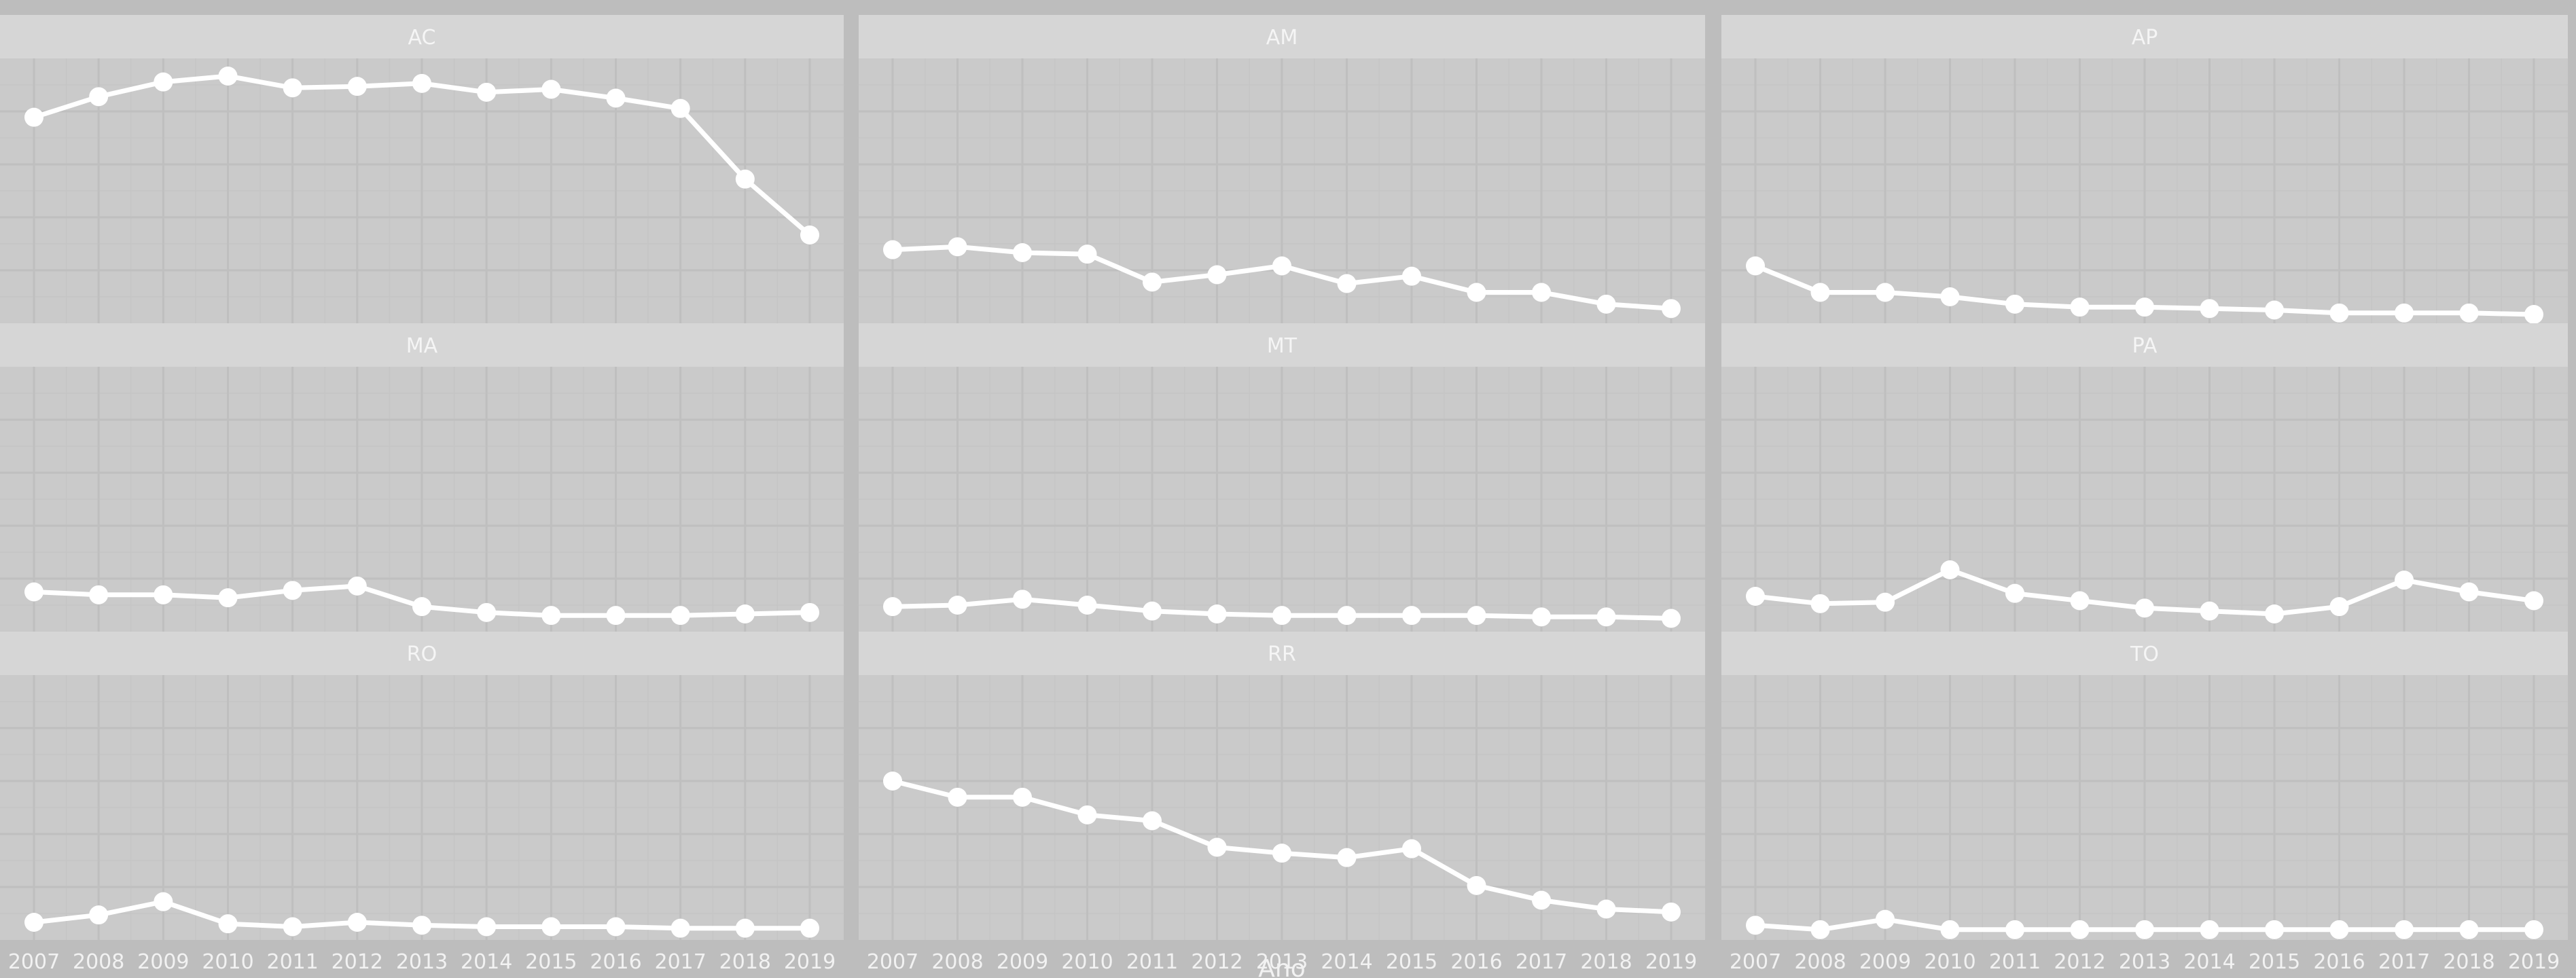  Describe the element at coordinates (893, 607) in the screenshot. I see `data-point-mt-2007` at that location.